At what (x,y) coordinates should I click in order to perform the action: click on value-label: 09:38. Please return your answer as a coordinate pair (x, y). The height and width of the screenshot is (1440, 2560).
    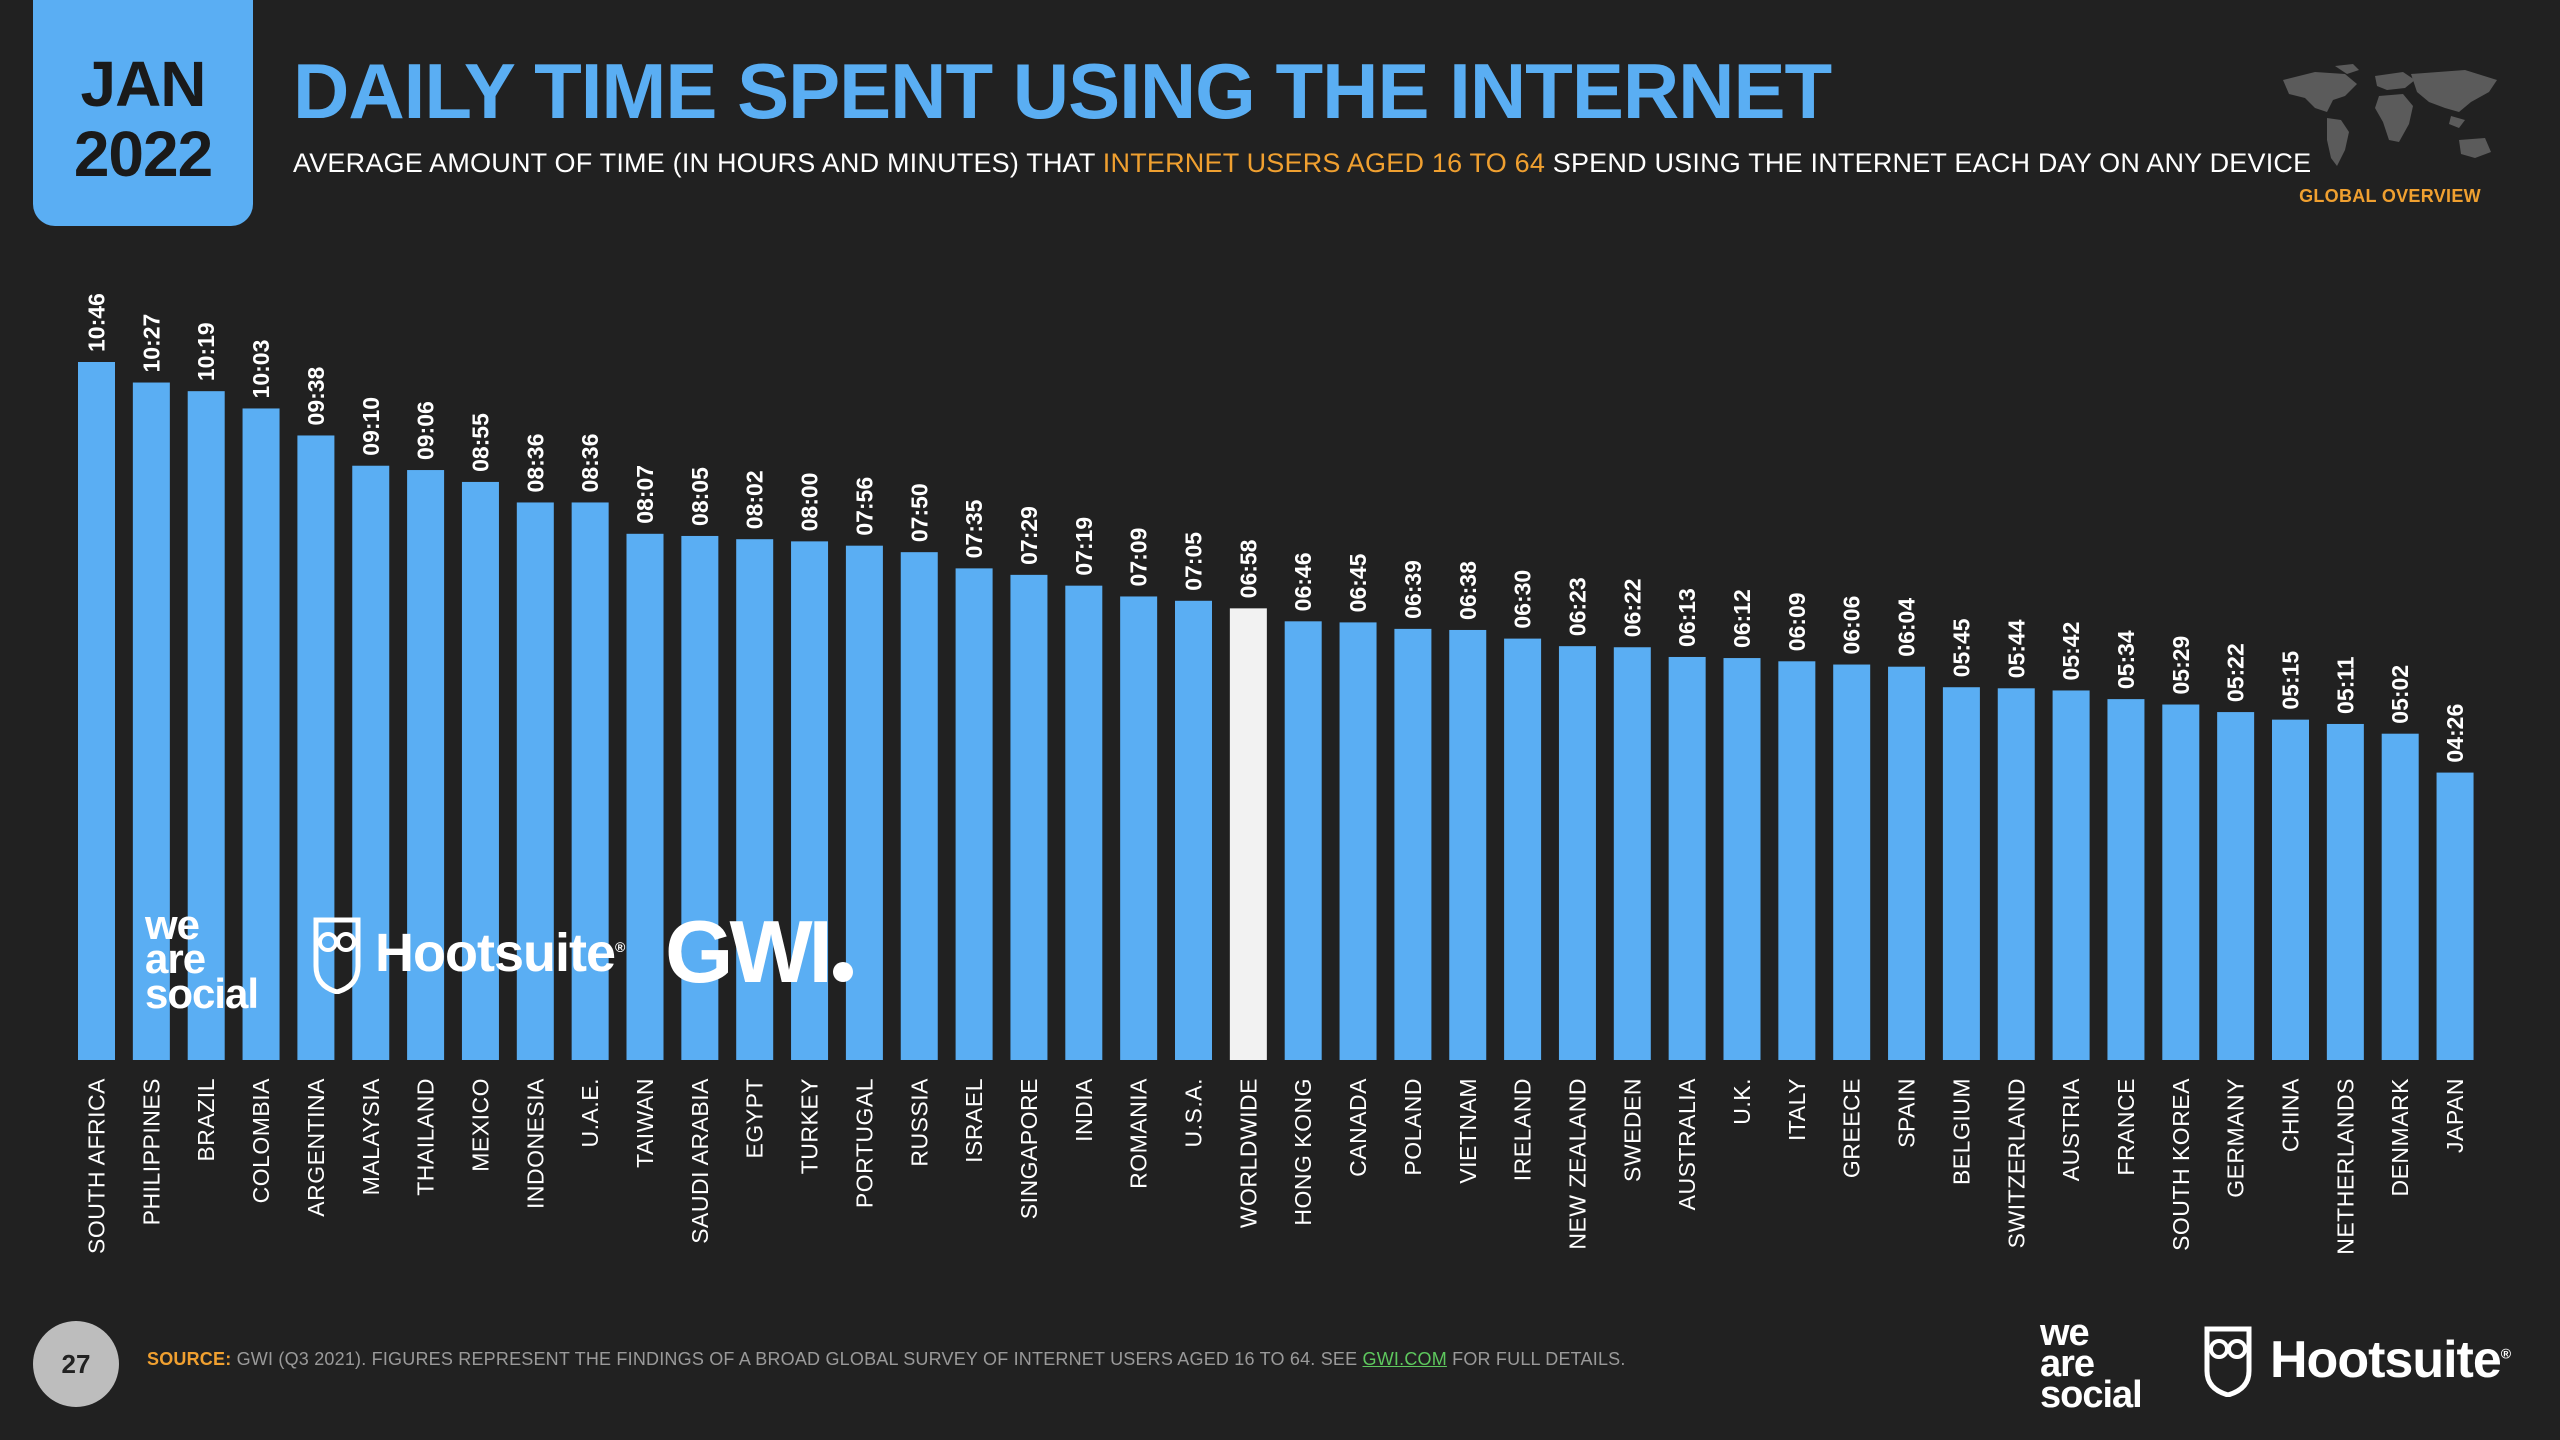
    Looking at the image, I should click on (316, 395).